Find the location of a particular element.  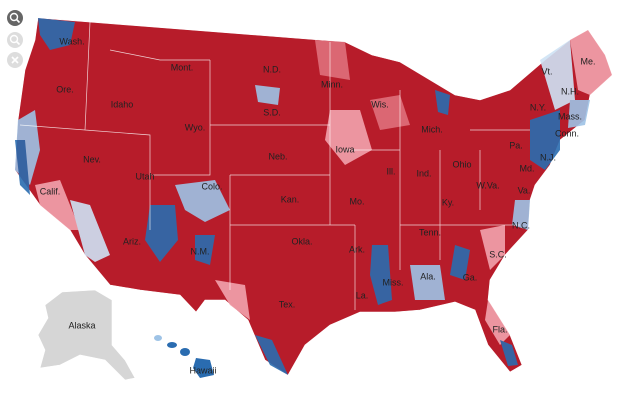

state-label: Tex. is located at coordinates (287, 304).